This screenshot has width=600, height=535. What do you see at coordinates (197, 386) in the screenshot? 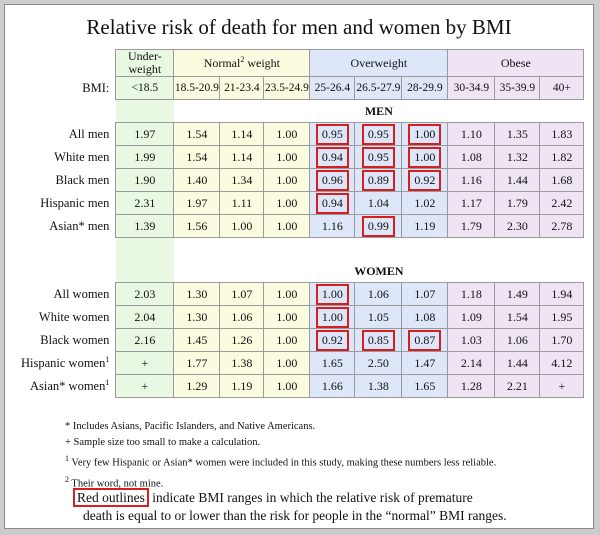
I see `risk-cell: 1.29` at bounding box center [197, 386].